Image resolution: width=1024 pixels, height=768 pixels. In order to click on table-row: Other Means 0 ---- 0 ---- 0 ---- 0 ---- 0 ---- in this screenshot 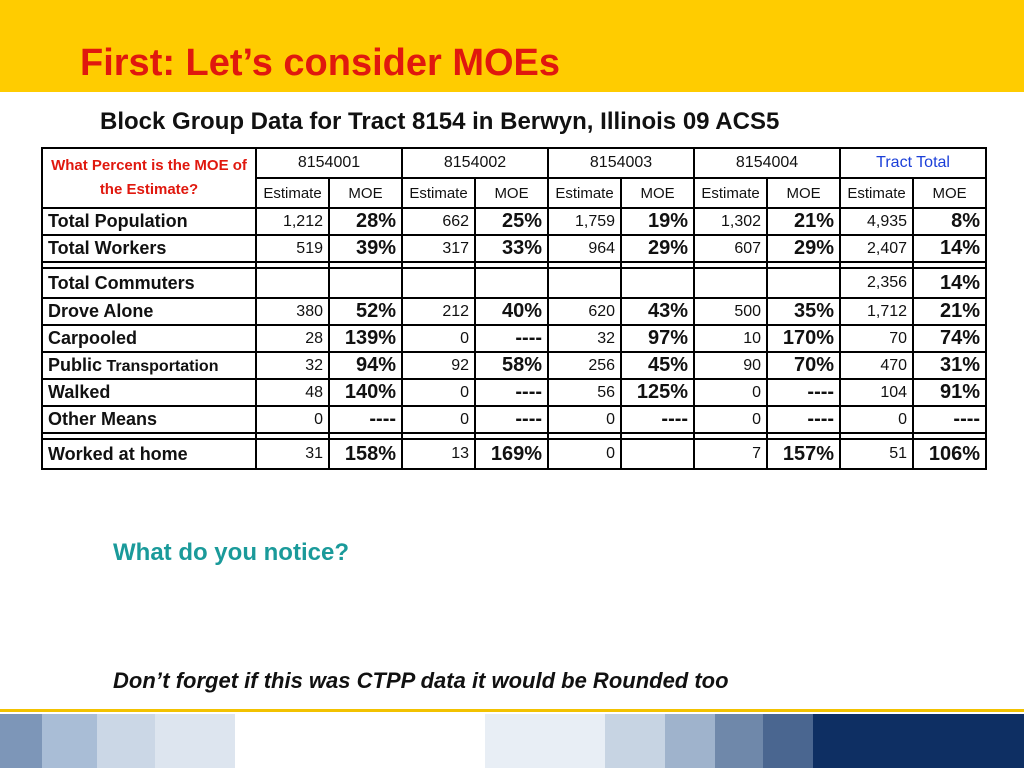, I will do `click(514, 419)`.